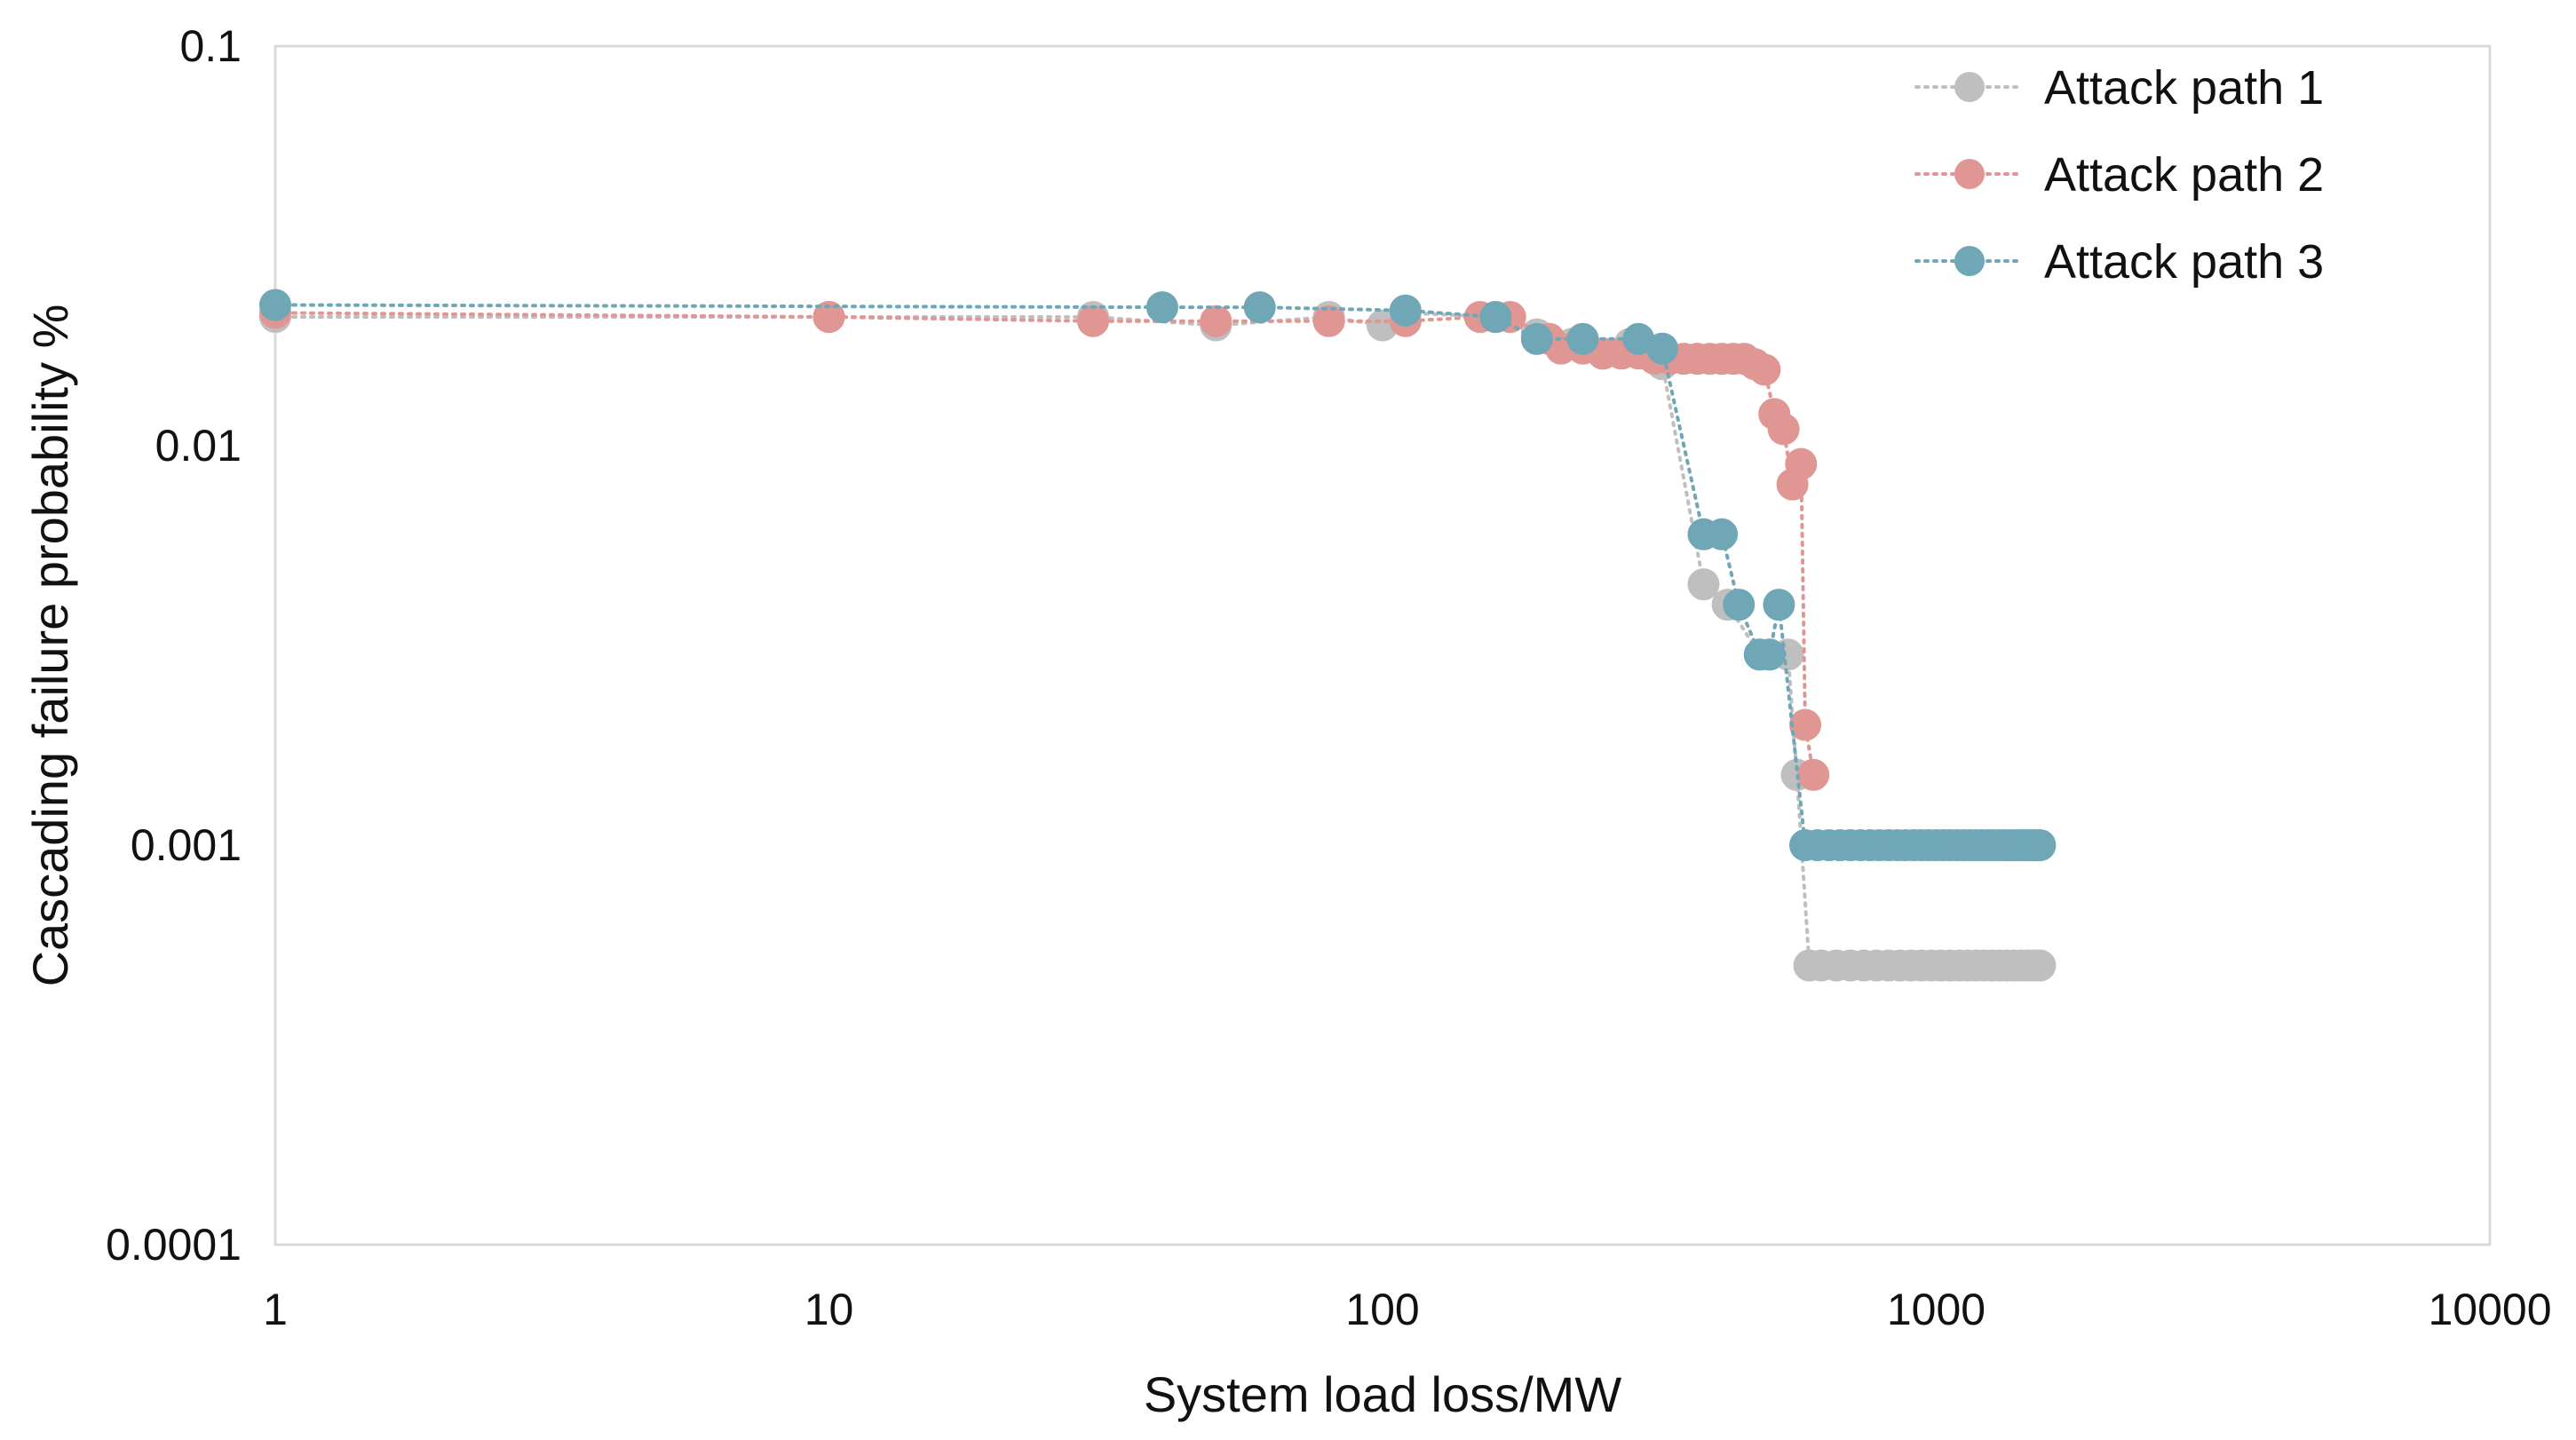 The height and width of the screenshot is (1440, 2576). Describe the element at coordinates (174, 1245) in the screenshot. I see `y-tick-label: 0.0001` at that location.